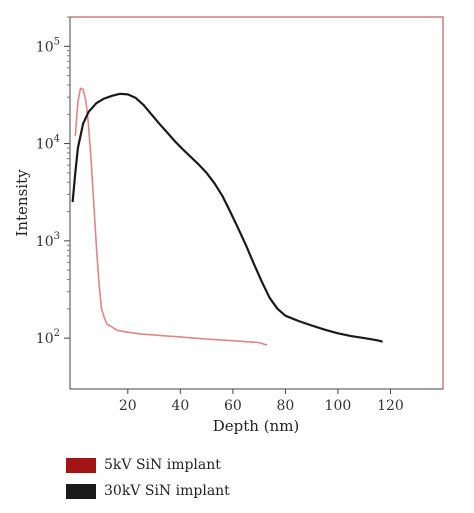 This screenshot has height=513, width=474. Describe the element at coordinates (48, 240) in the screenshot. I see `y-tick-label: 10³` at that location.